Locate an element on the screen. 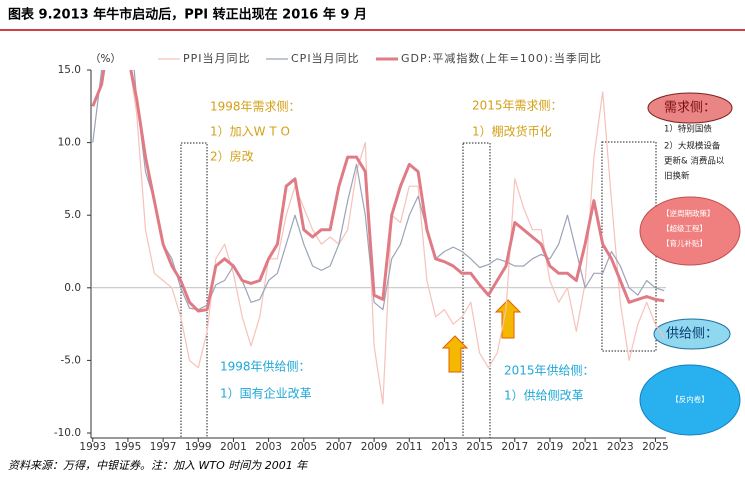 The image size is (745, 477). annotation: 【超级工程】 is located at coordinates (684, 228).